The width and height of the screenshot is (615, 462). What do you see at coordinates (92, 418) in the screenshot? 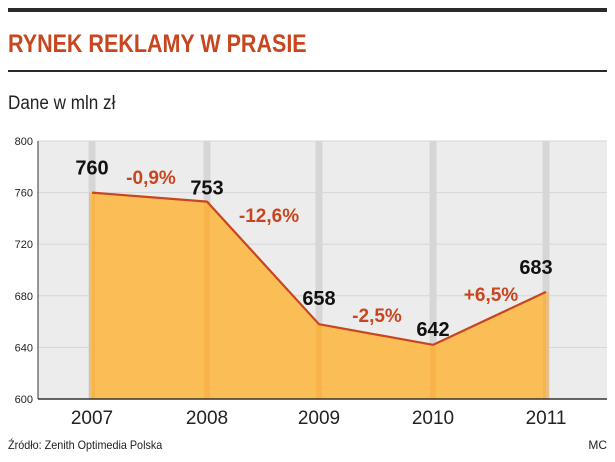
I see `x-tick-label: 2007` at bounding box center [92, 418].